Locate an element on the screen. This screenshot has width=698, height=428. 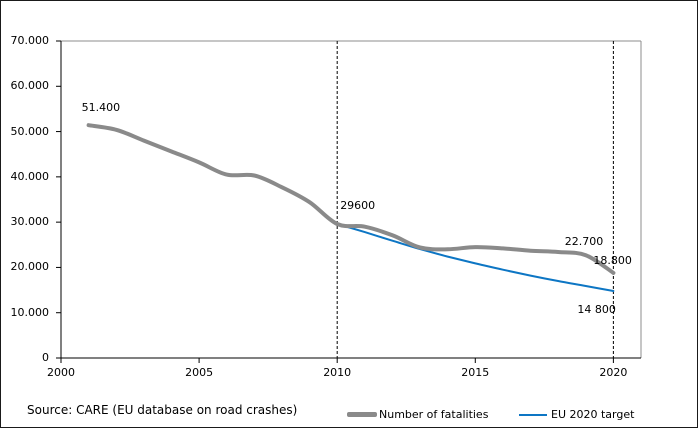
point-label-2: 22.700 is located at coordinates (584, 242).